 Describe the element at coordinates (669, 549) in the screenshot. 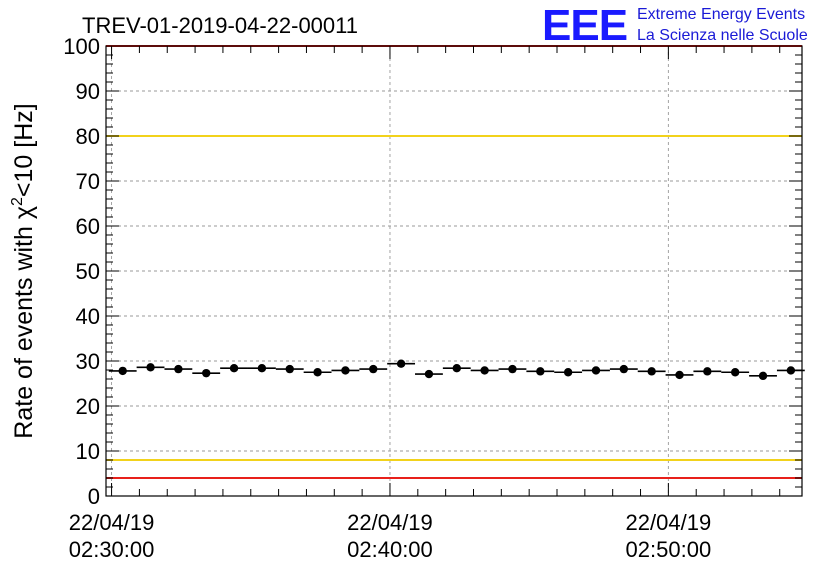

I see `x-tick-label-time: 02:50:00` at that location.